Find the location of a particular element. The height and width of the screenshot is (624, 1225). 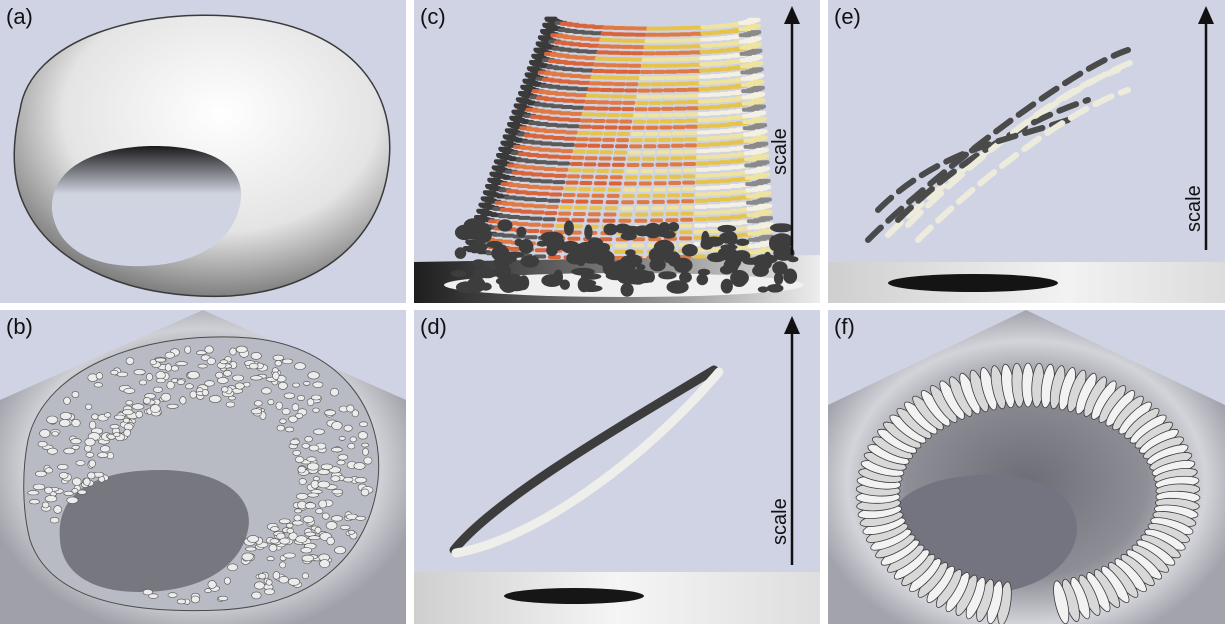

panel-label: (d) is located at coordinates (433, 326).